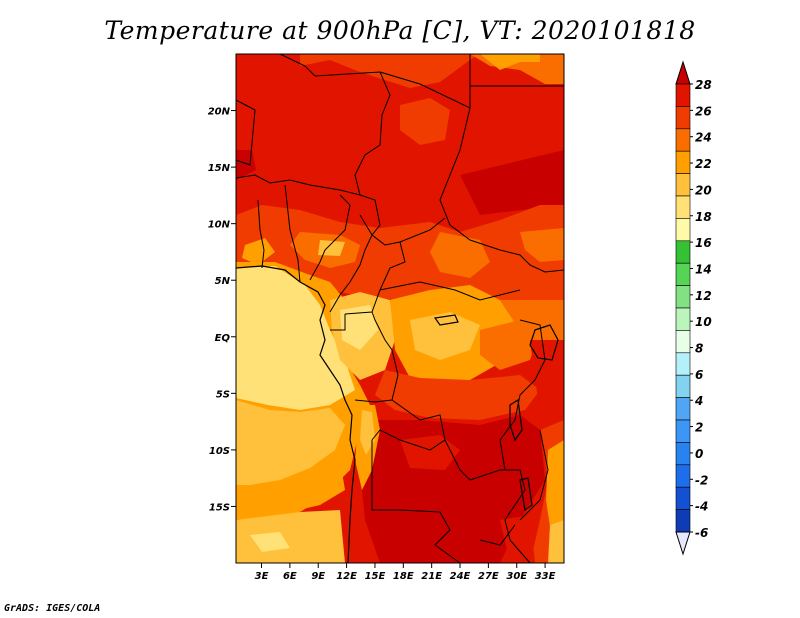 The width and height of the screenshot is (800, 618). What do you see at coordinates (488, 576) in the screenshot?
I see `lon-tick-label: 27E` at bounding box center [488, 576].